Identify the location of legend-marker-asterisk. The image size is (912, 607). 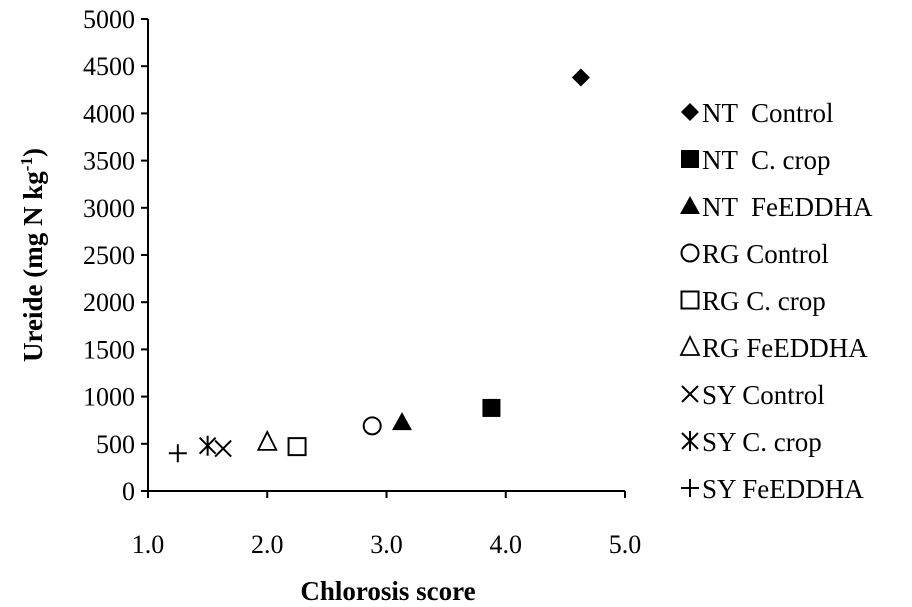
(690, 441).